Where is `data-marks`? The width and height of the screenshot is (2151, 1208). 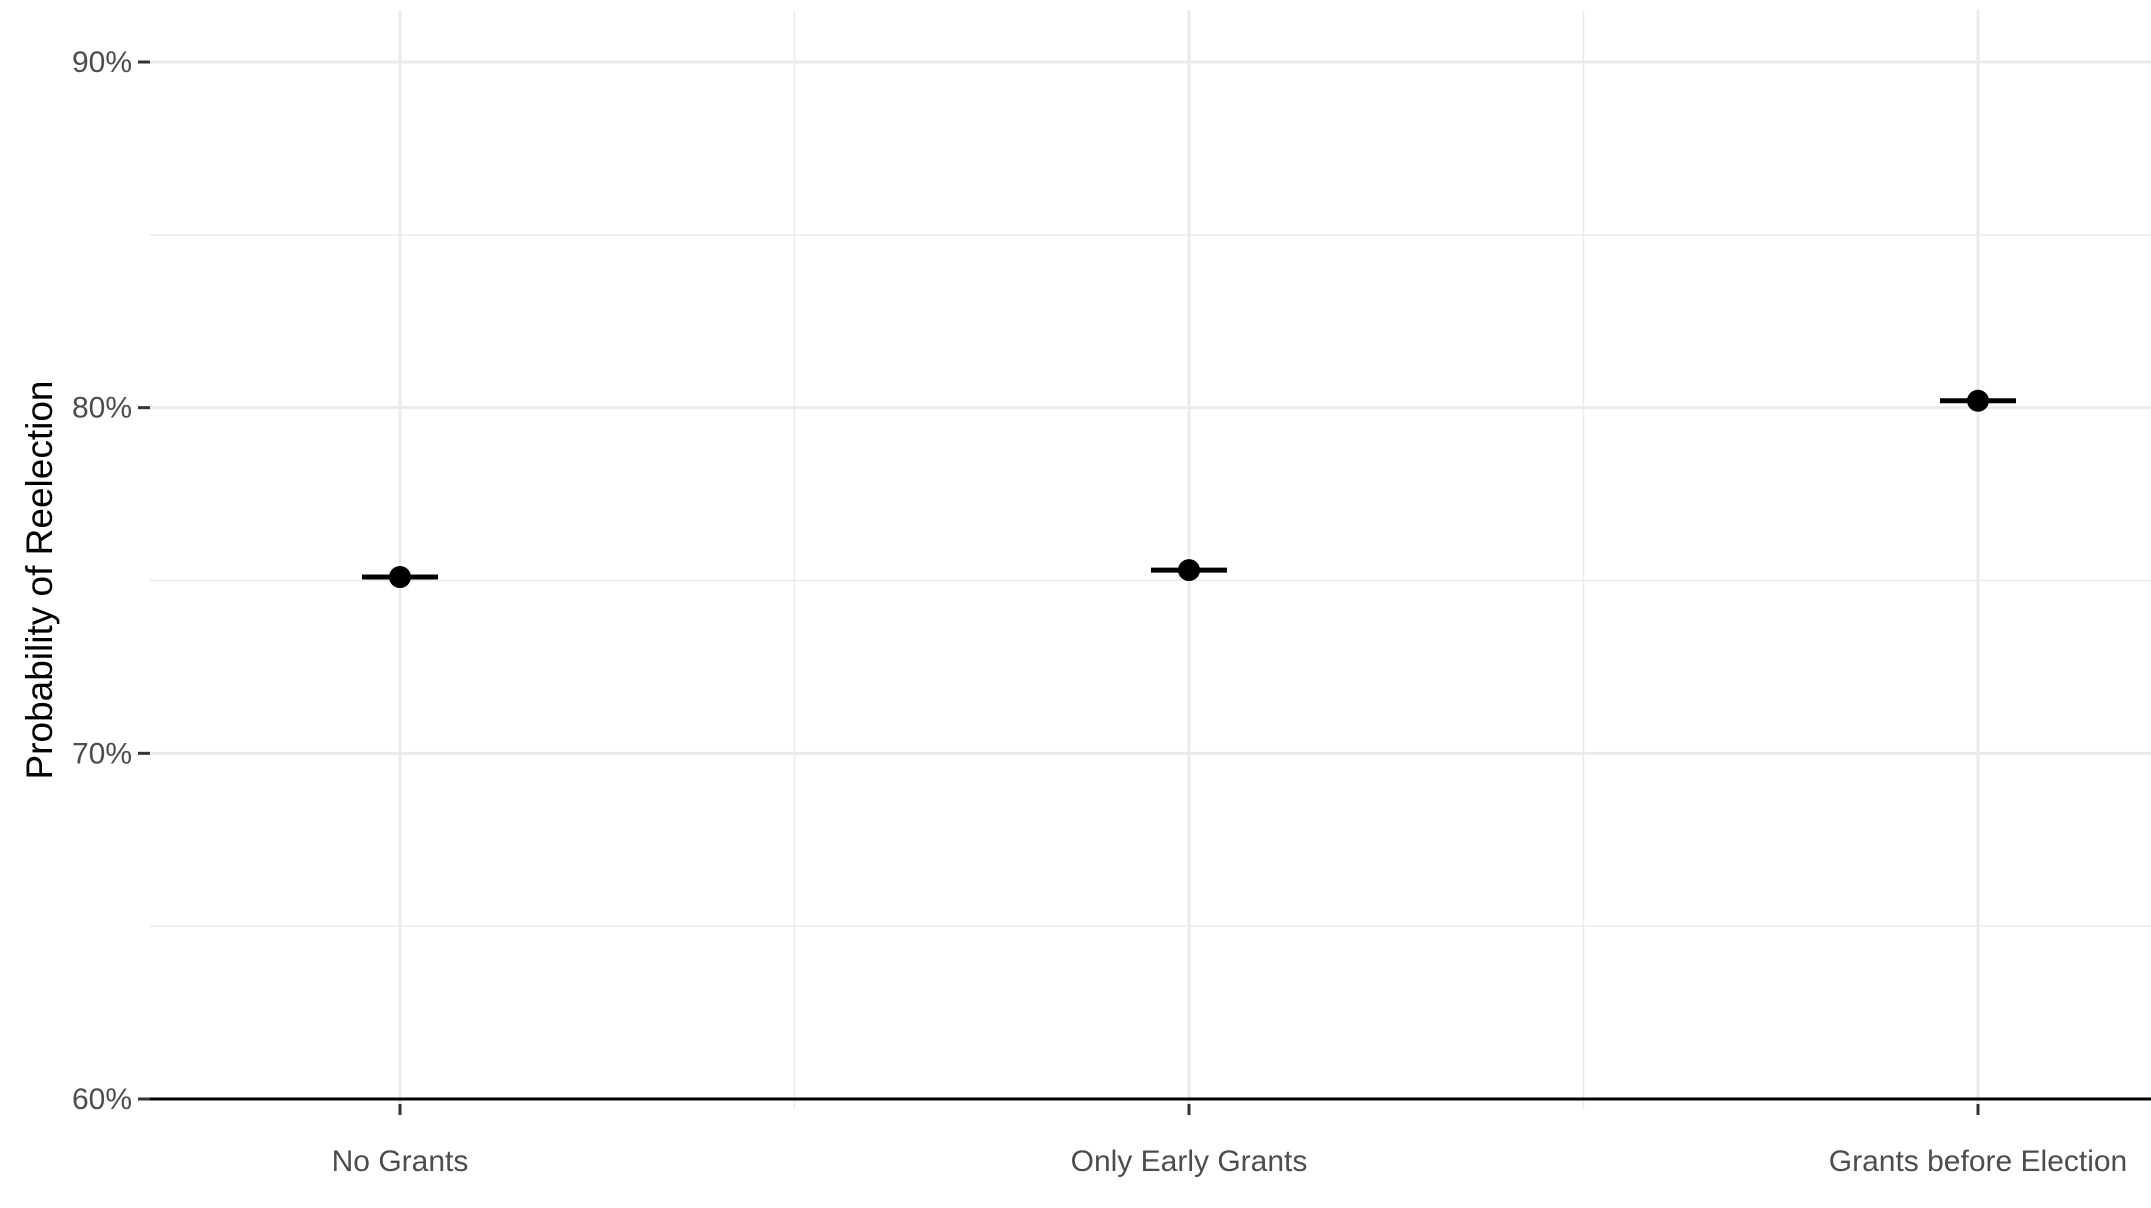
data-marks is located at coordinates (1189, 489).